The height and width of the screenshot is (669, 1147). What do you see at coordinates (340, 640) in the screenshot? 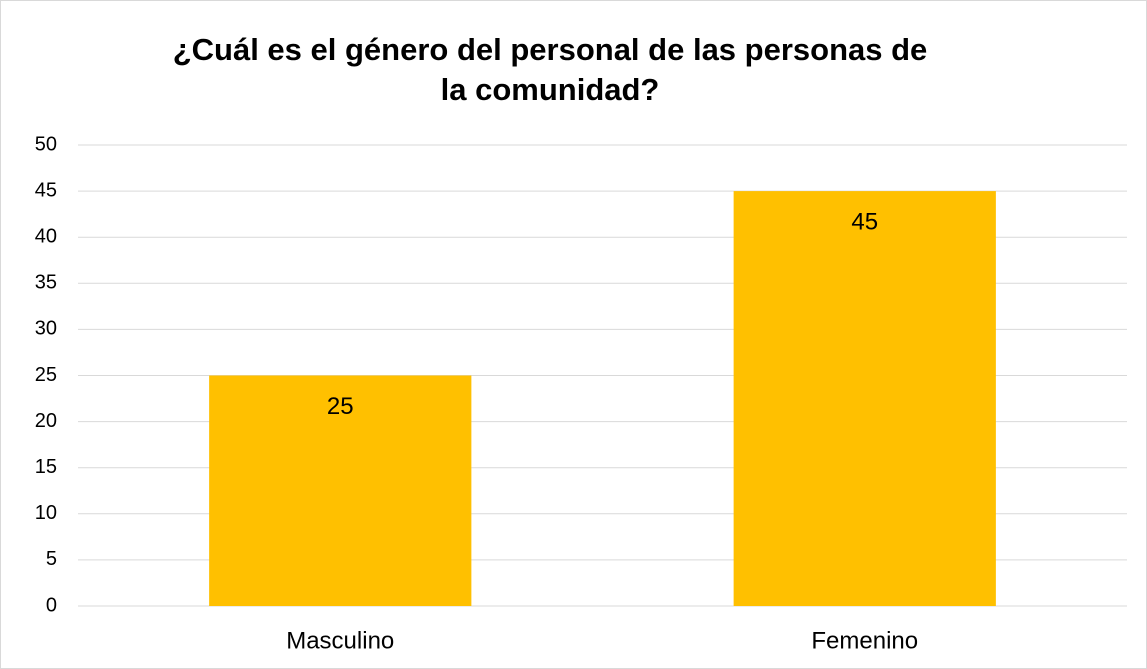
I see `x-tick-label: Masculino` at bounding box center [340, 640].